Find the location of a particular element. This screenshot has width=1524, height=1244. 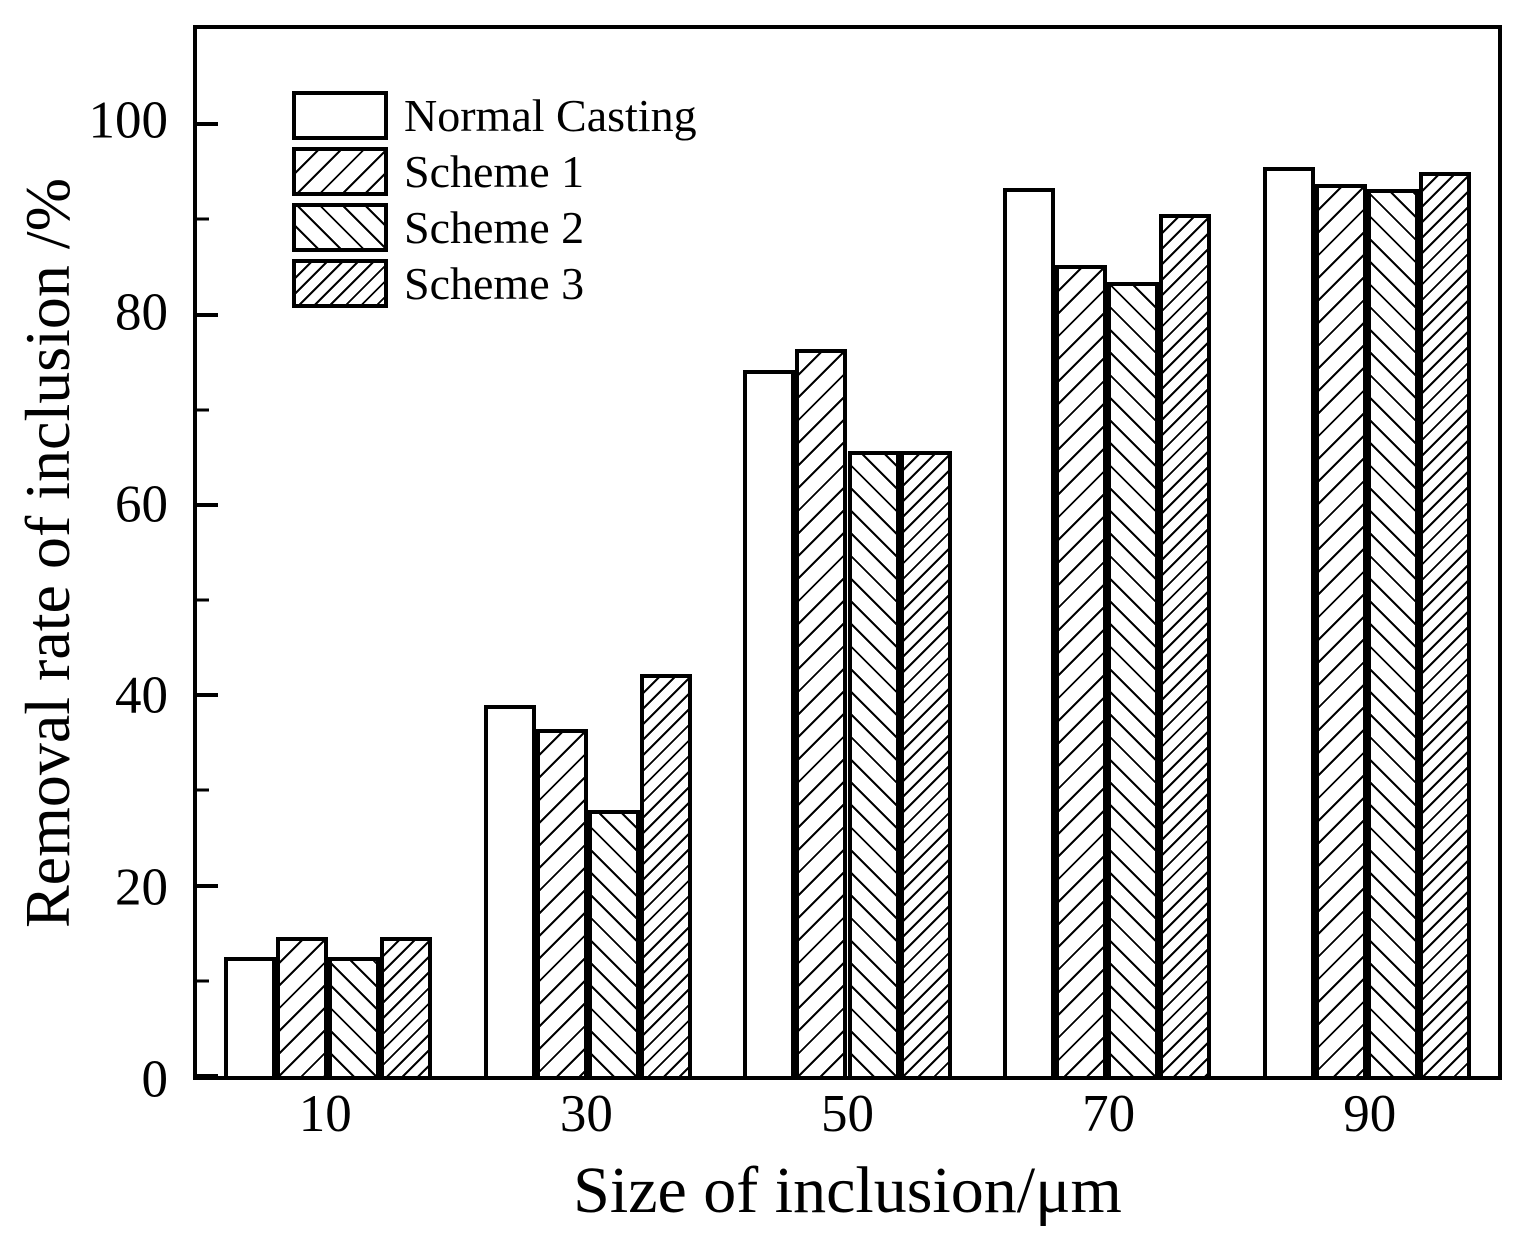

legend-item-scheme-3: Scheme 3 is located at coordinates (494, 283).